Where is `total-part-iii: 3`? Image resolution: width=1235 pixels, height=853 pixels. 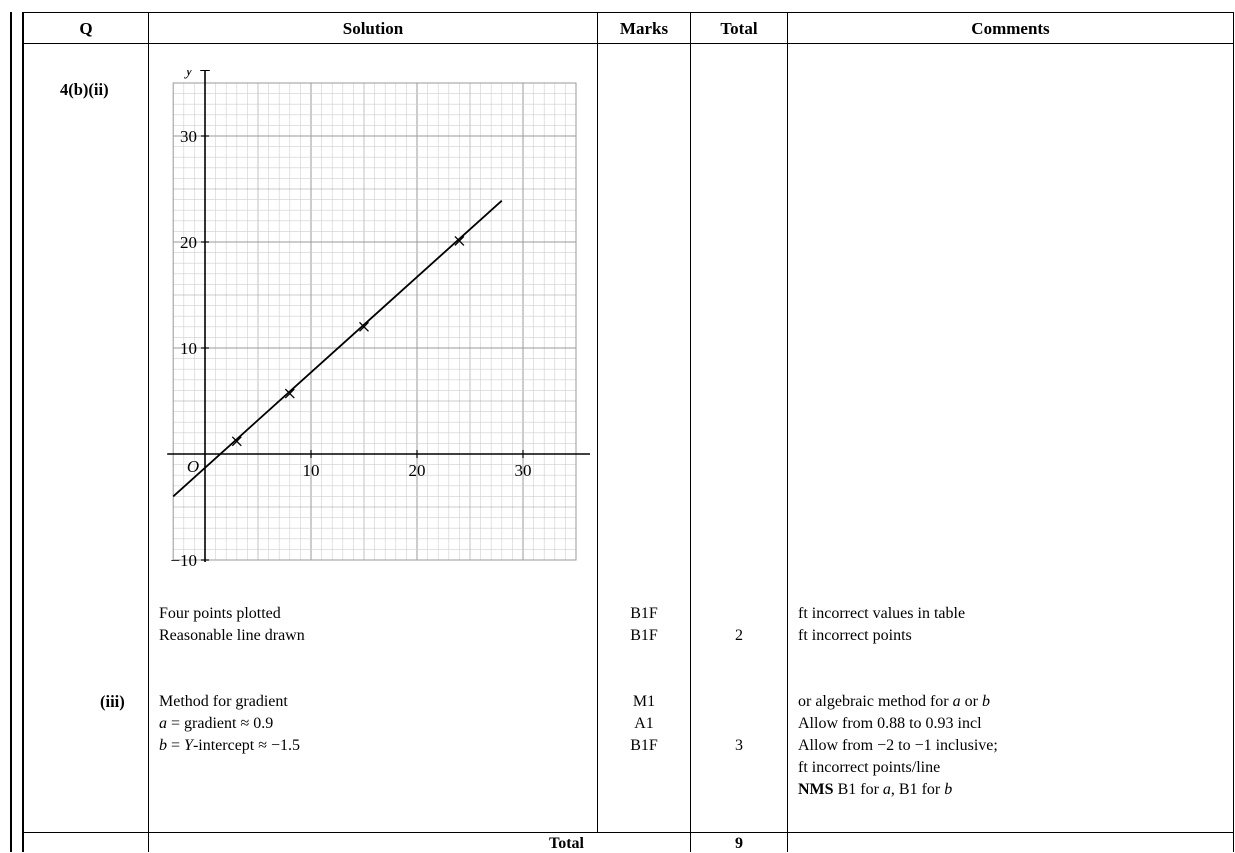 total-part-iii: 3 is located at coordinates (739, 745).